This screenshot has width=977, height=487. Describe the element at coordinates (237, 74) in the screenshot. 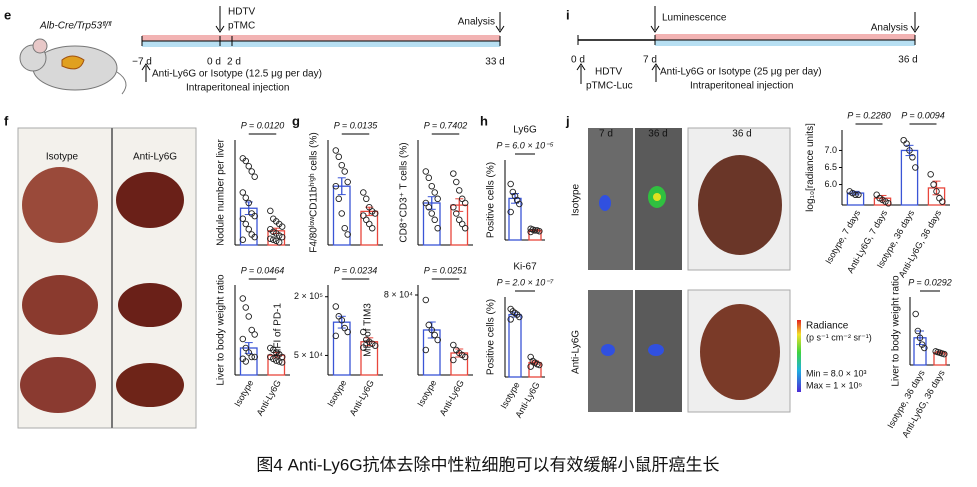

I see `treatment-label: Anti-Ly6G or Isotype (12.5 μg per day)` at that location.